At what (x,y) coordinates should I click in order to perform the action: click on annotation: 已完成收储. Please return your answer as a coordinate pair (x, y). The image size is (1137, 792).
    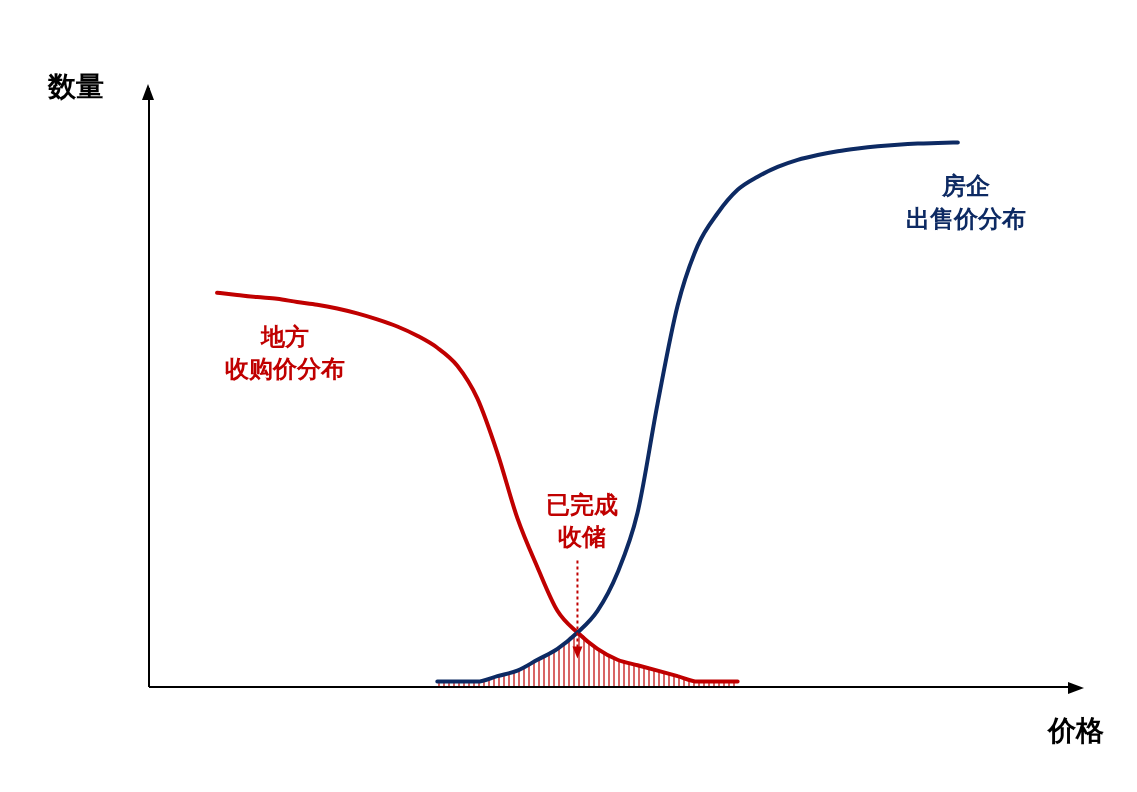
    Looking at the image, I should click on (582, 520).